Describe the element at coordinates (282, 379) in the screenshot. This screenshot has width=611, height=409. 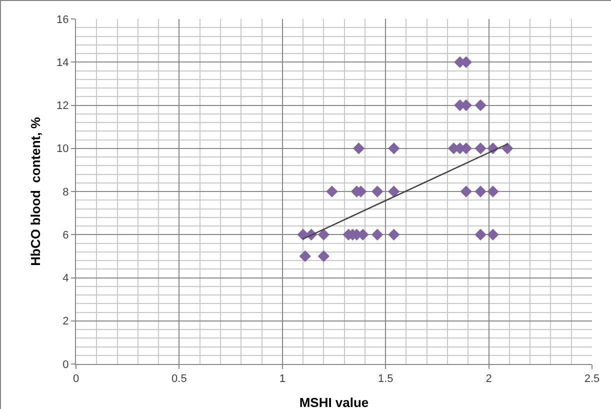
I see `x-tick-label: 1` at that location.